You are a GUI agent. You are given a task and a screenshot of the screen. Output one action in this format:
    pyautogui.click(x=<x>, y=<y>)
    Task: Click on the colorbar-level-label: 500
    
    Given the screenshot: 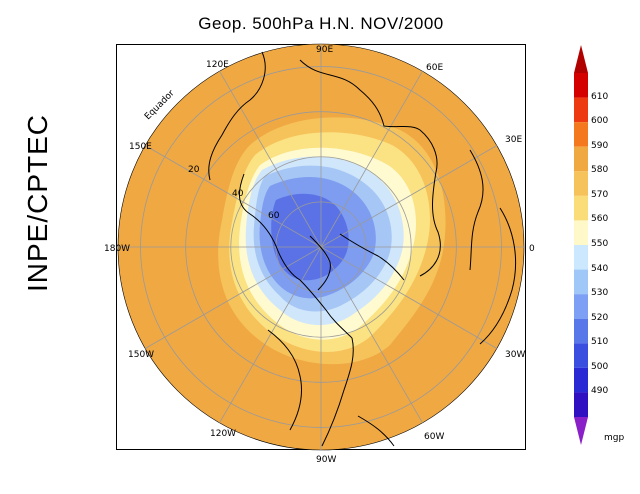 What is the action you would take?
    pyautogui.click(x=600, y=366)
    